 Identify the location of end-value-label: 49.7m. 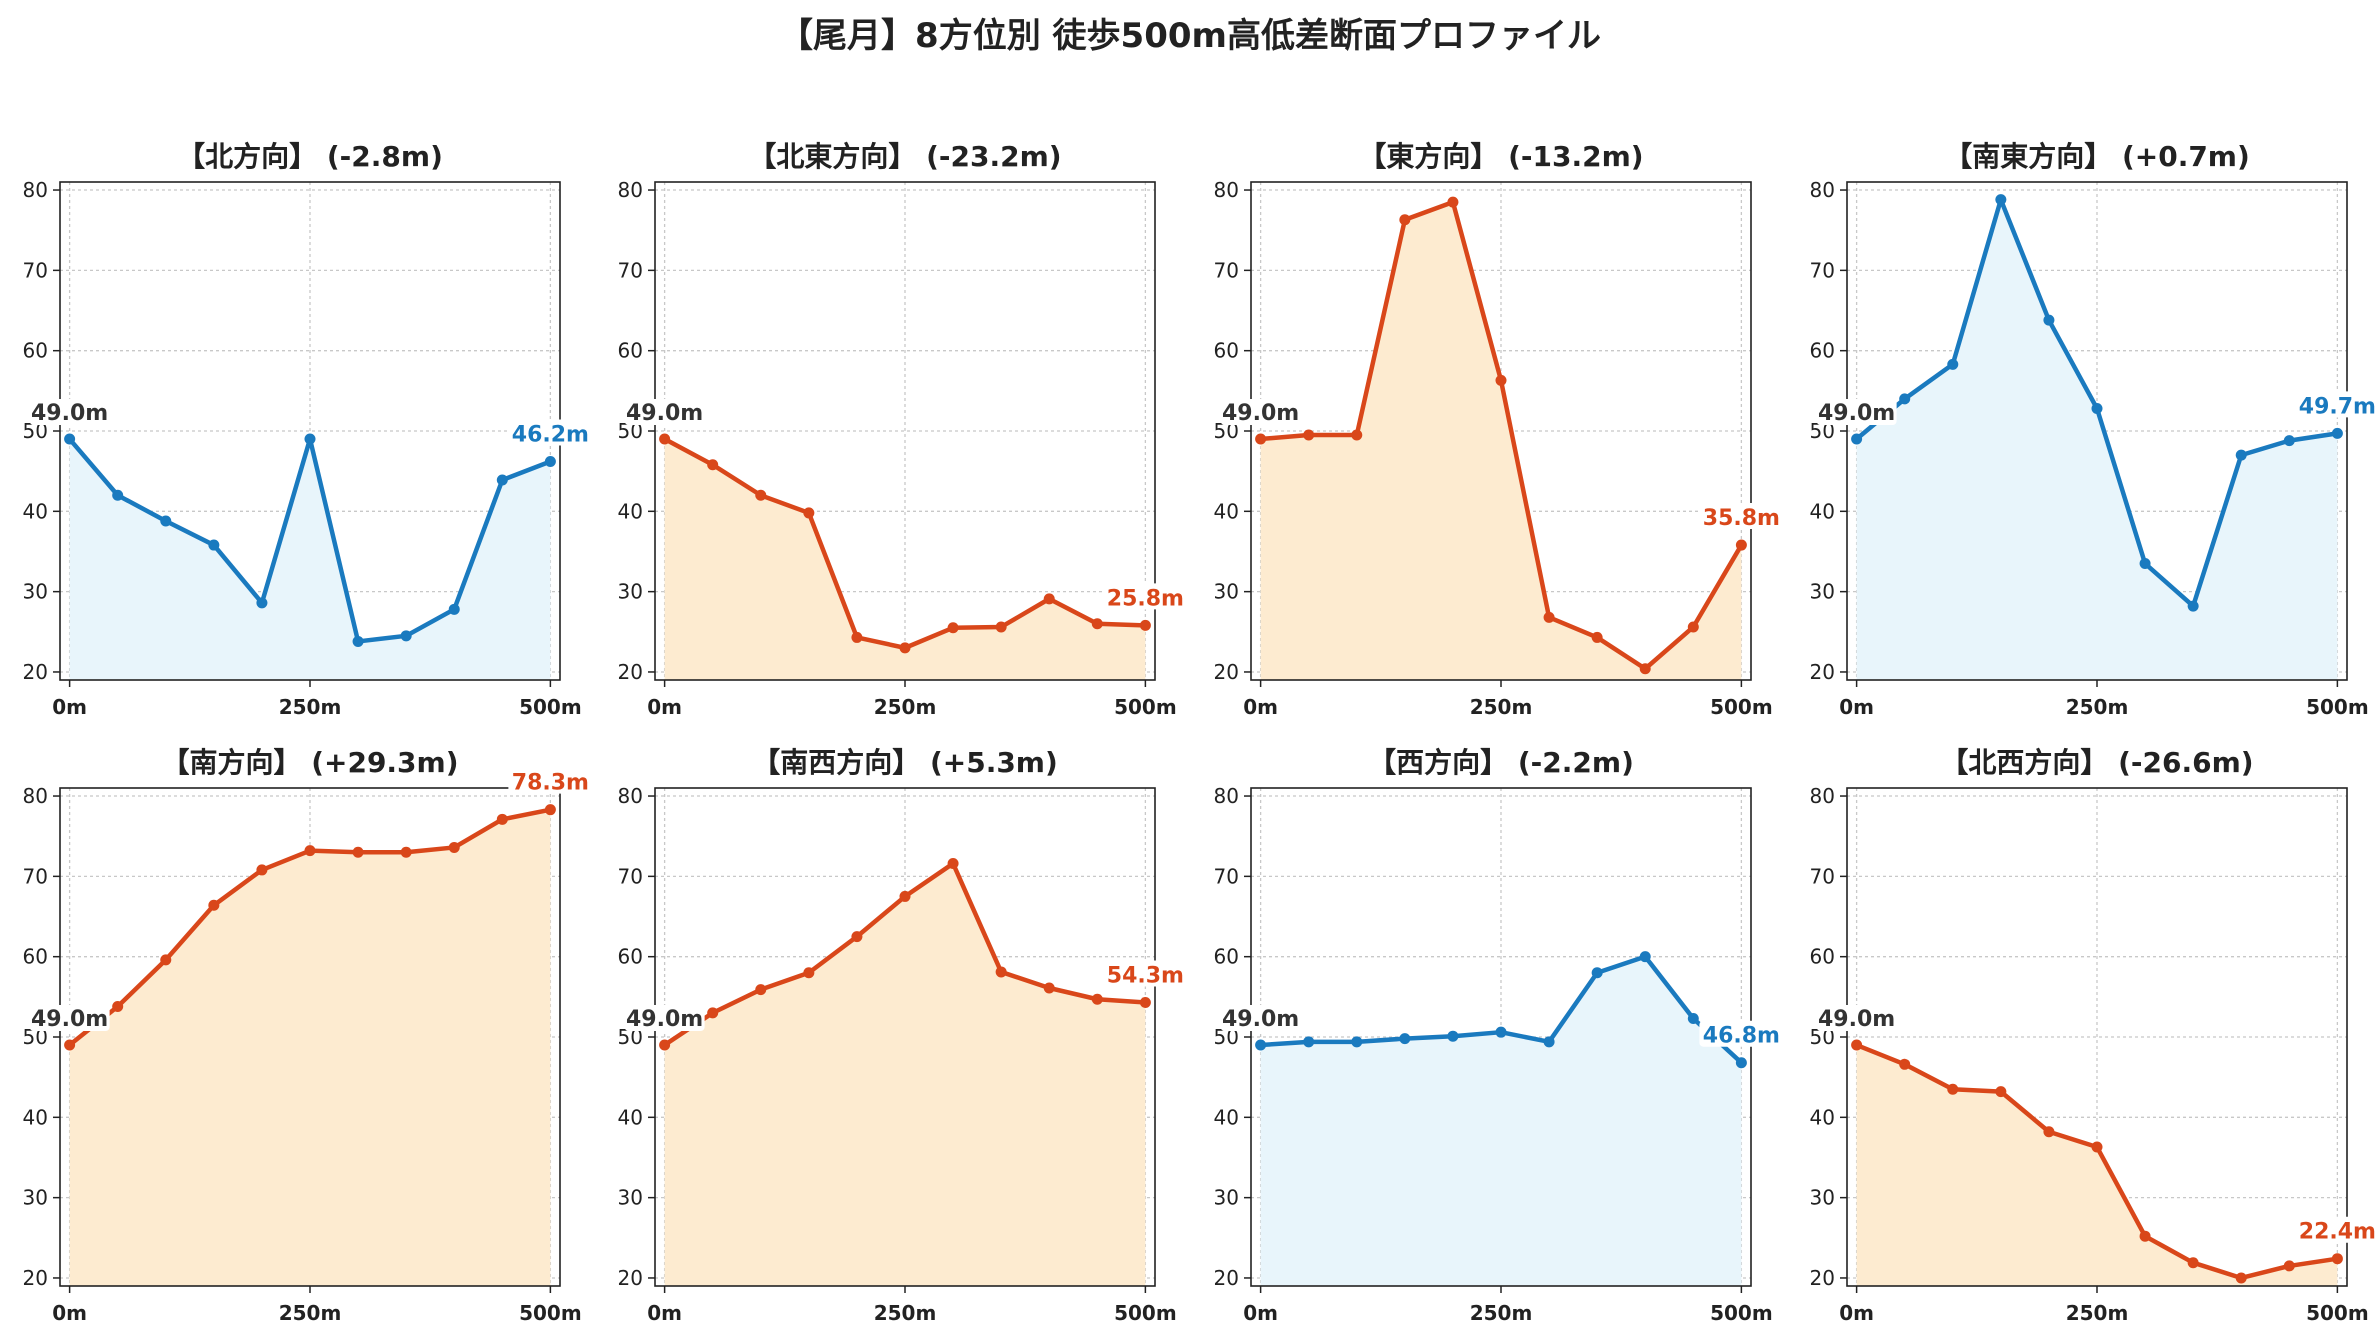
(2337, 406).